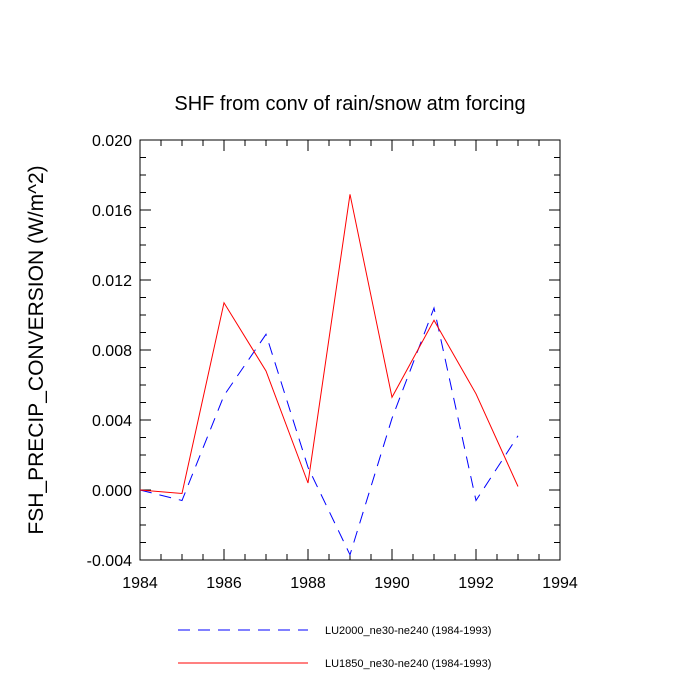  Describe the element at coordinates (560, 583) in the screenshot. I see `x-tick-label: 1994` at that location.